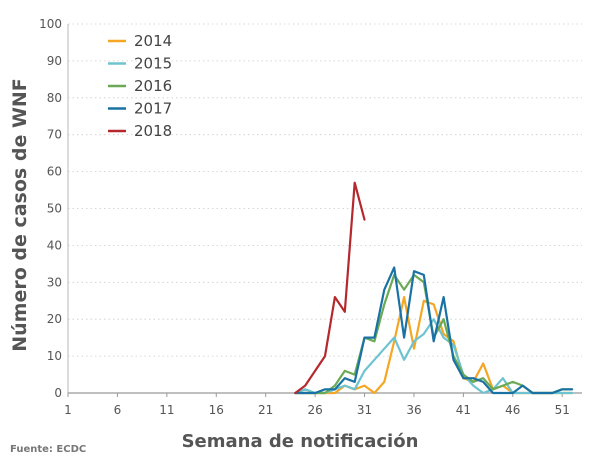  Describe the element at coordinates (54, 172) in the screenshot. I see `y-tick-label: 60` at that location.